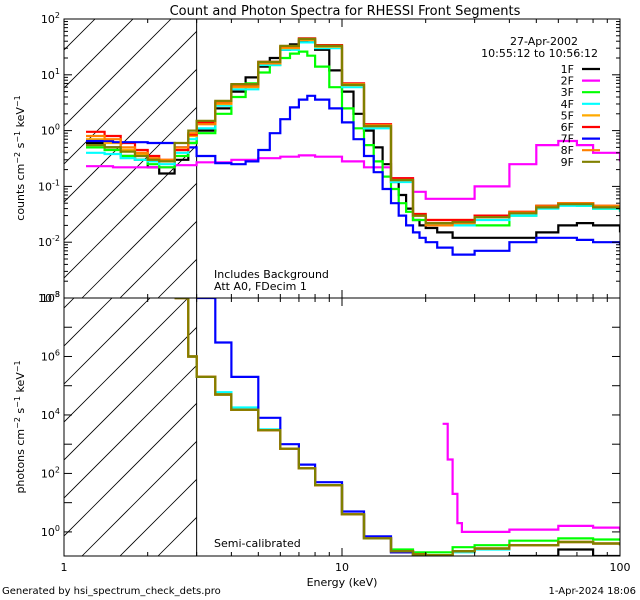  I want to click on annotation-background: Includes Background, so click(271, 274).